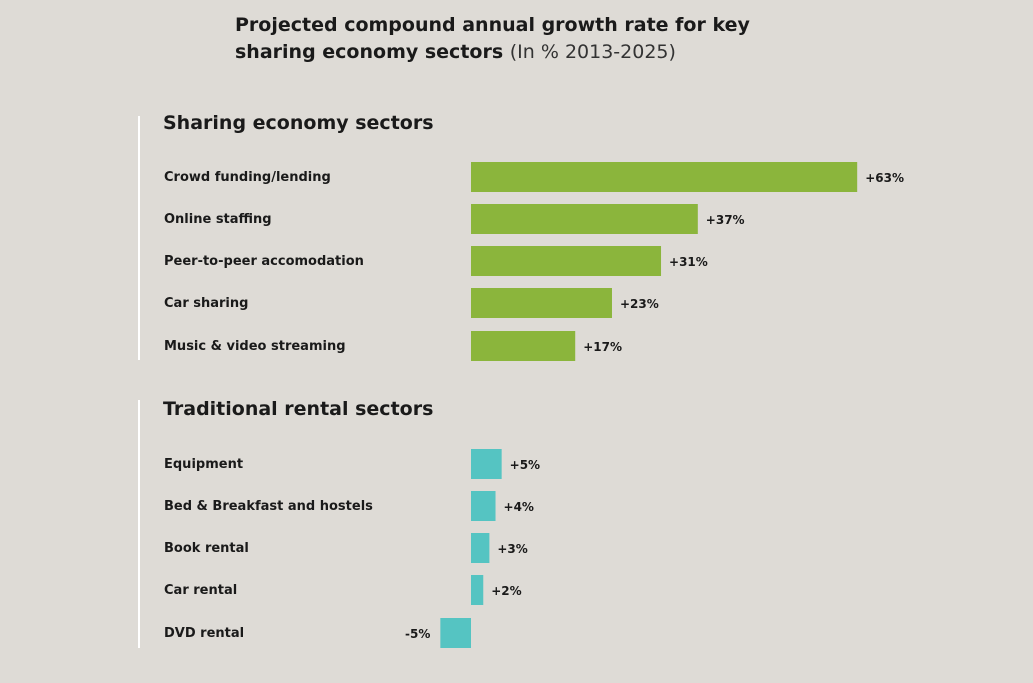  What do you see at coordinates (268, 506) in the screenshot?
I see `traditional-category-label: Bed & Breakfast and hostels` at bounding box center [268, 506].